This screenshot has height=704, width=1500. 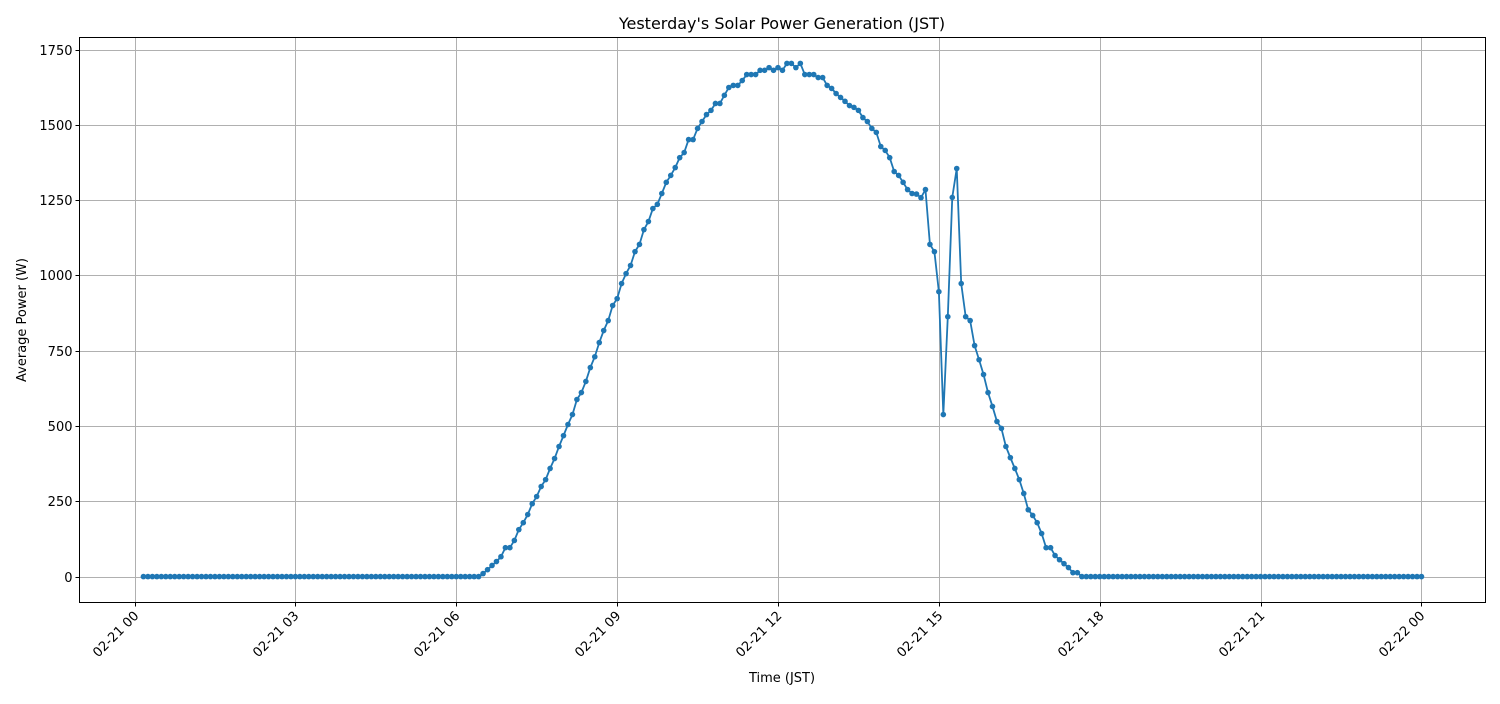 I want to click on chart-title: Yesterday's Solar Power Generation (JST), so click(x=781, y=23).